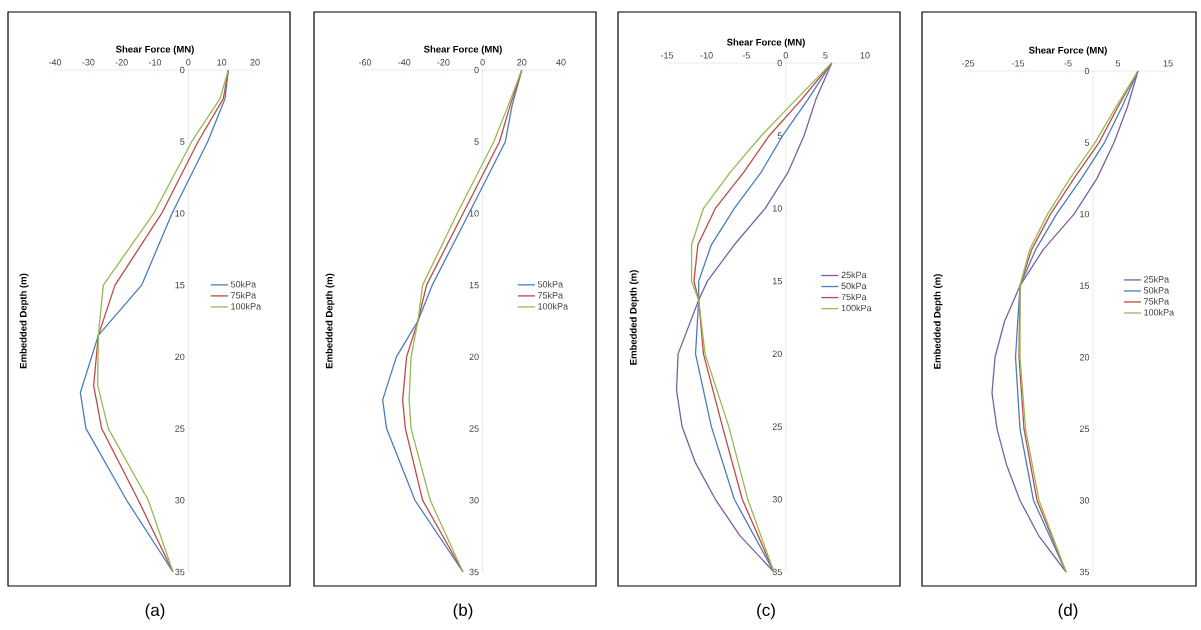 The width and height of the screenshot is (1201, 630). I want to click on text: (b), so click(463, 611).